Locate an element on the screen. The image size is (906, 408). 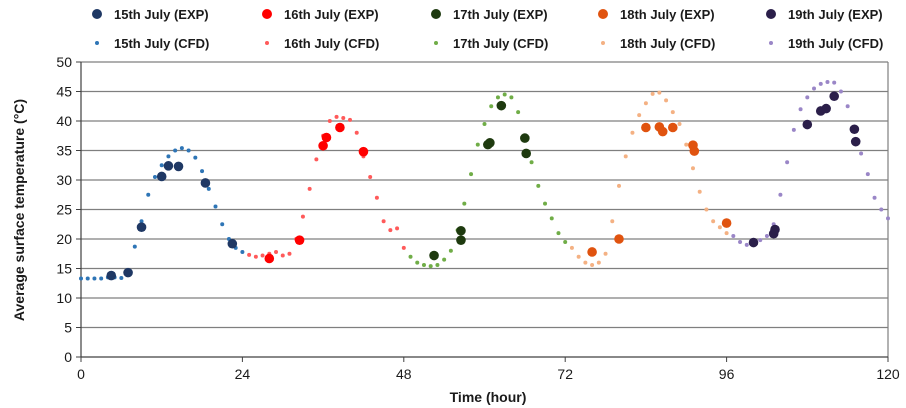
series-19th-july-cfd is located at coordinates (810, 163).